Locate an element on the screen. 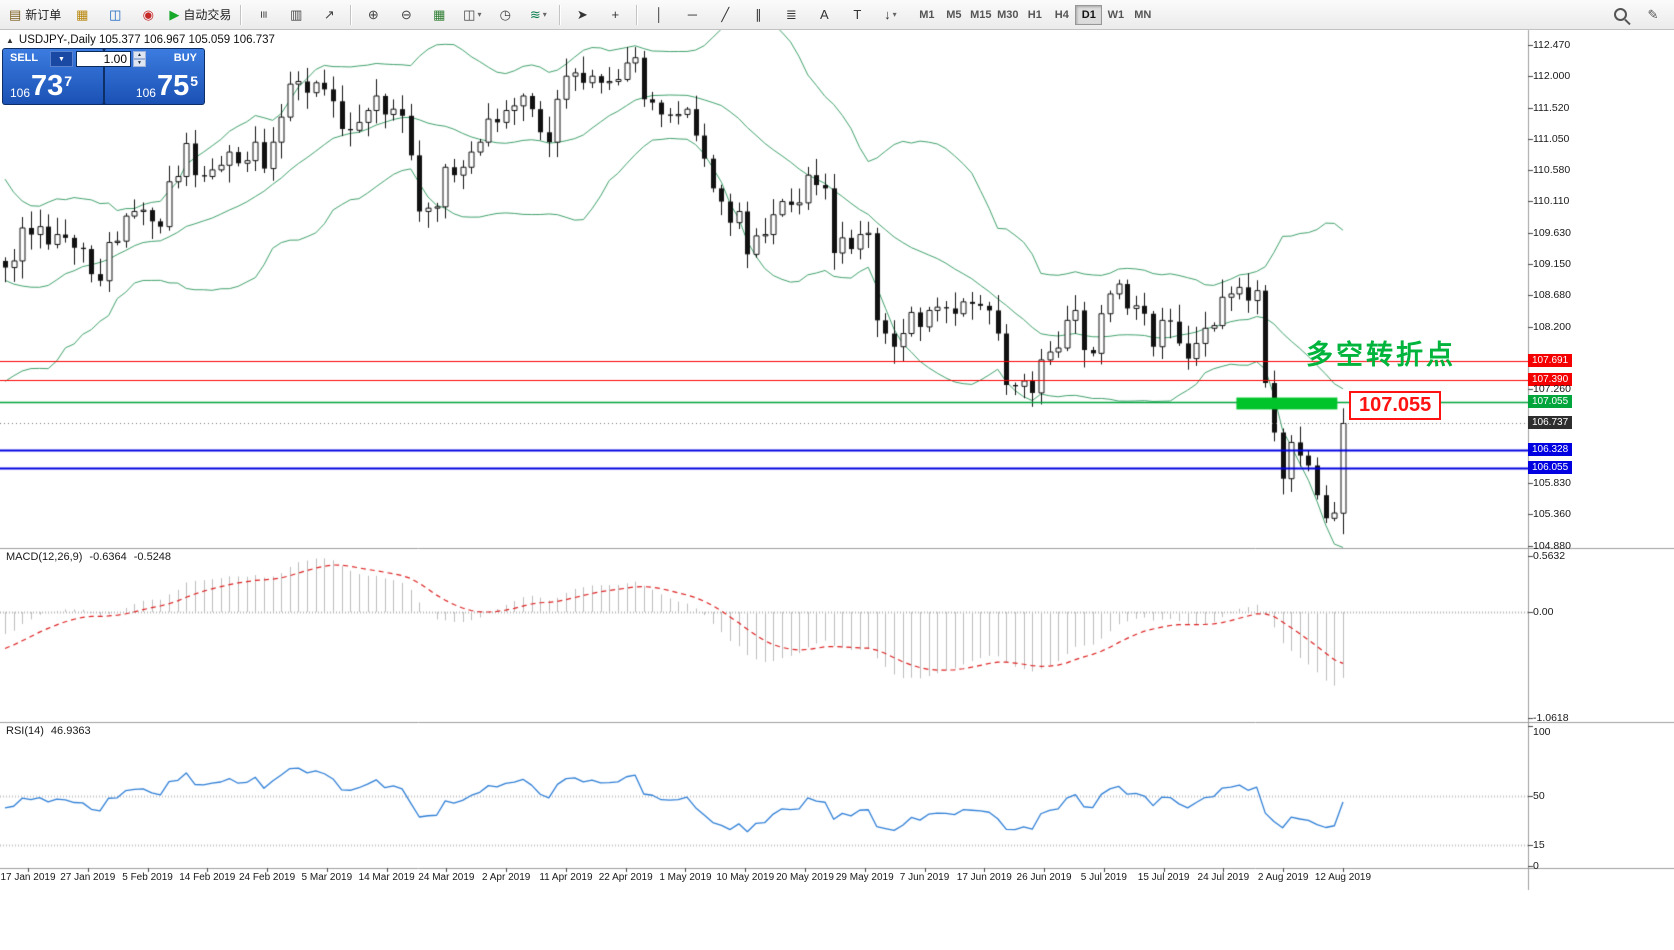  period-clock-button: ◷ is located at coordinates (505, 15).